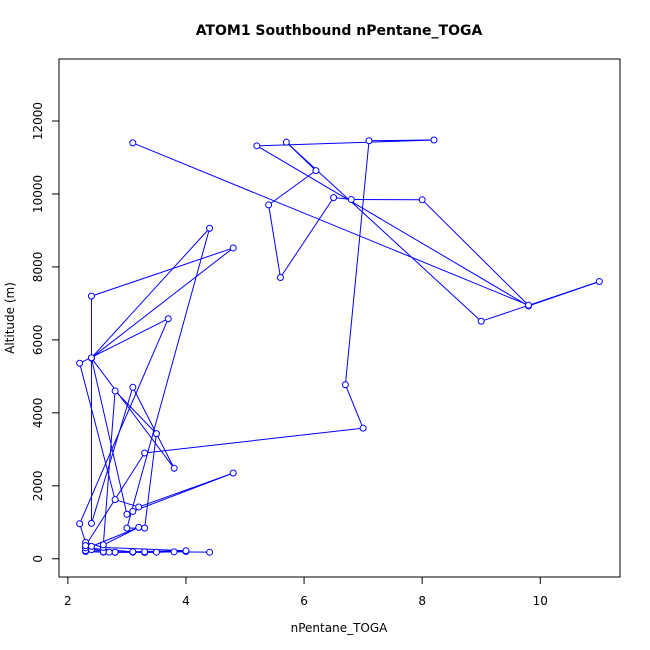 This screenshot has height=650, width=650. Describe the element at coordinates (68, 601) in the screenshot. I see `x-tick-label: 2` at that location.